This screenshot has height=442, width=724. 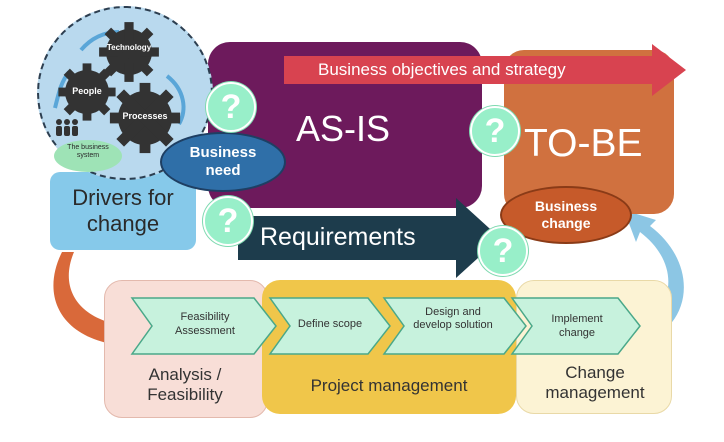 I want to click on drivers-box: Drivers for change, so click(x=123, y=211).